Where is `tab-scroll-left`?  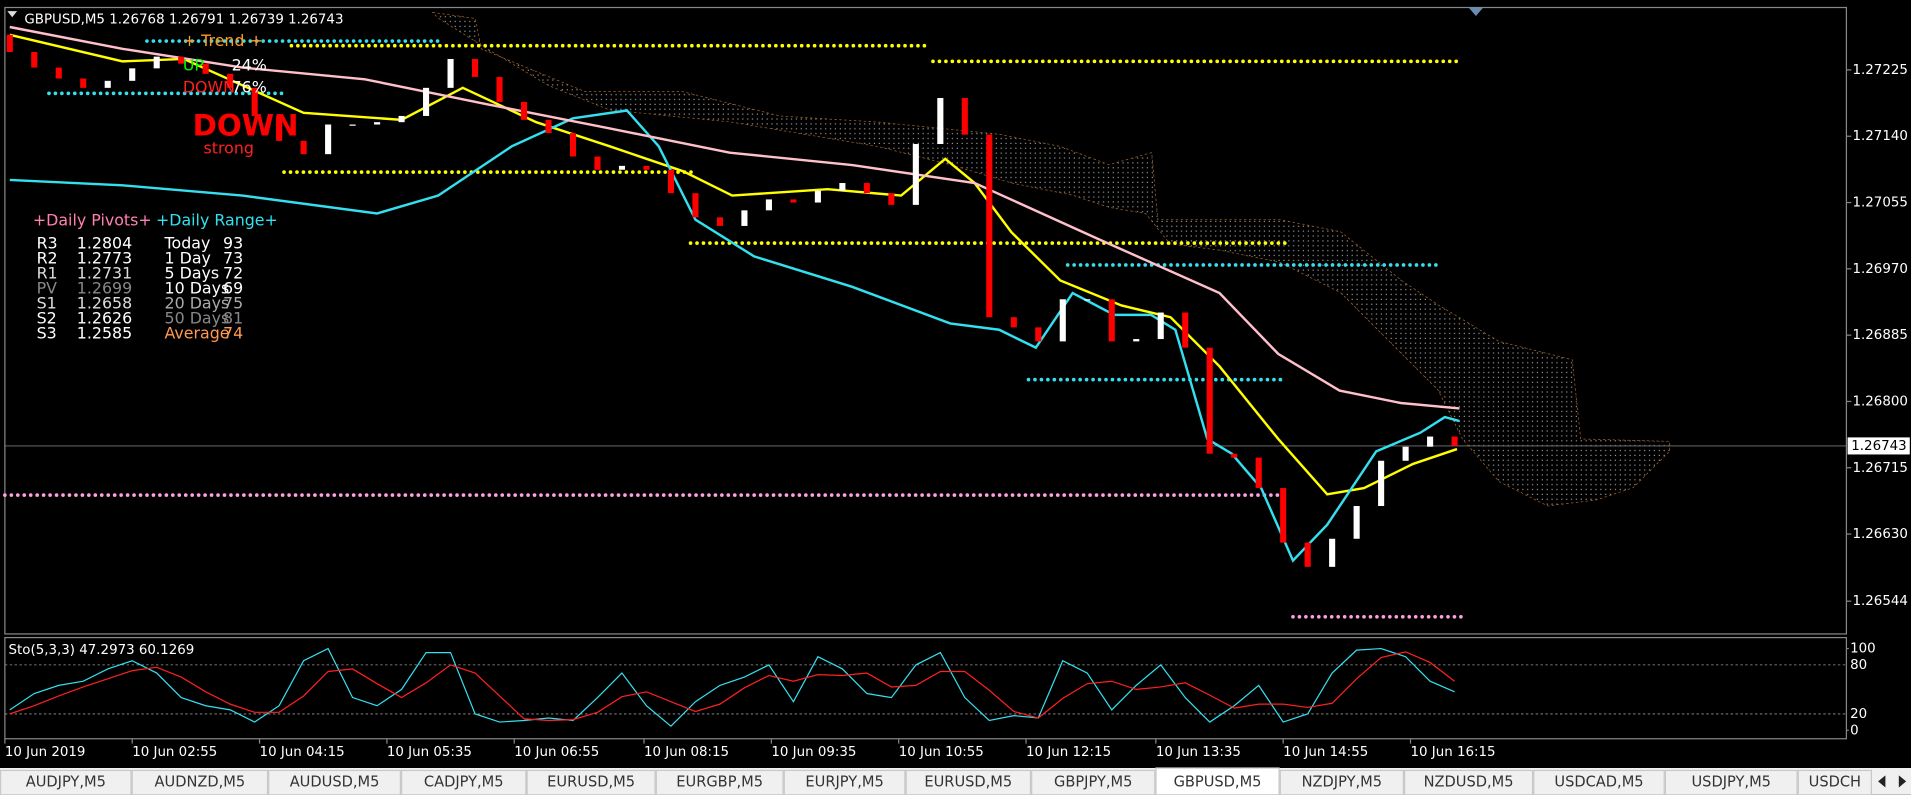 tab-scroll-left is located at coordinates (1882, 781).